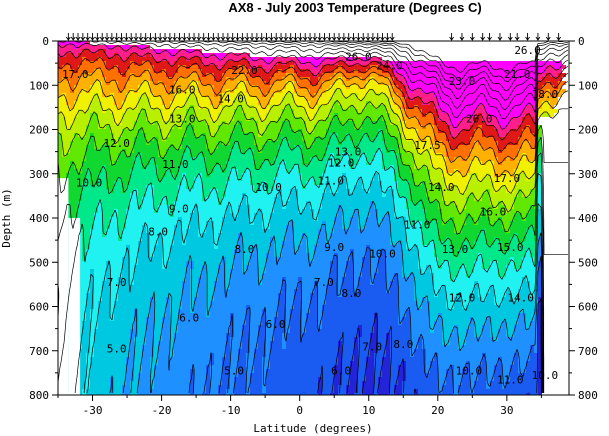 The height and width of the screenshot is (436, 609). What do you see at coordinates (545, 94) in the screenshot?
I see `isotherm-label: 18.0` at bounding box center [545, 94].